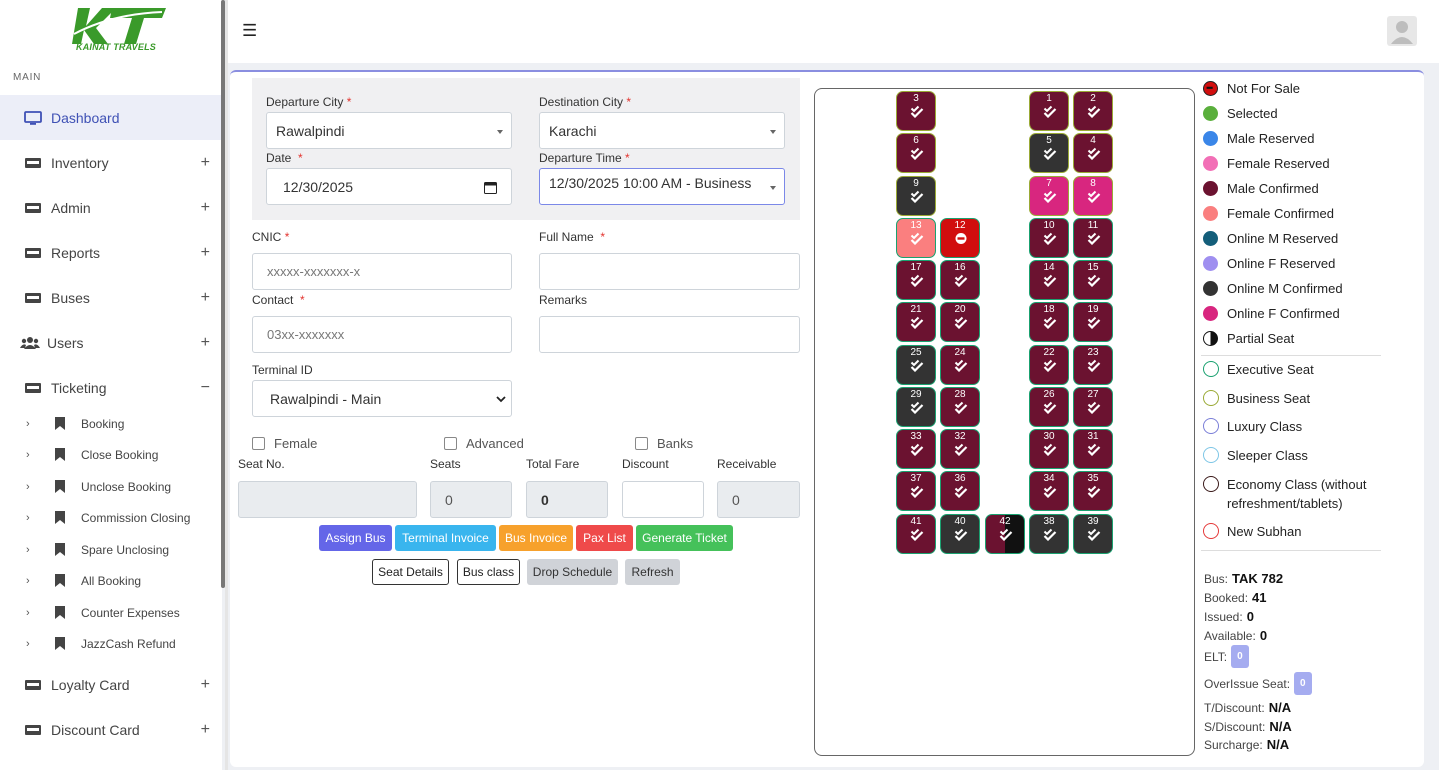 This screenshot has height=770, width=1439. Describe the element at coordinates (226, 385) in the screenshot. I see `sidebar-scrollbar-track` at that location.